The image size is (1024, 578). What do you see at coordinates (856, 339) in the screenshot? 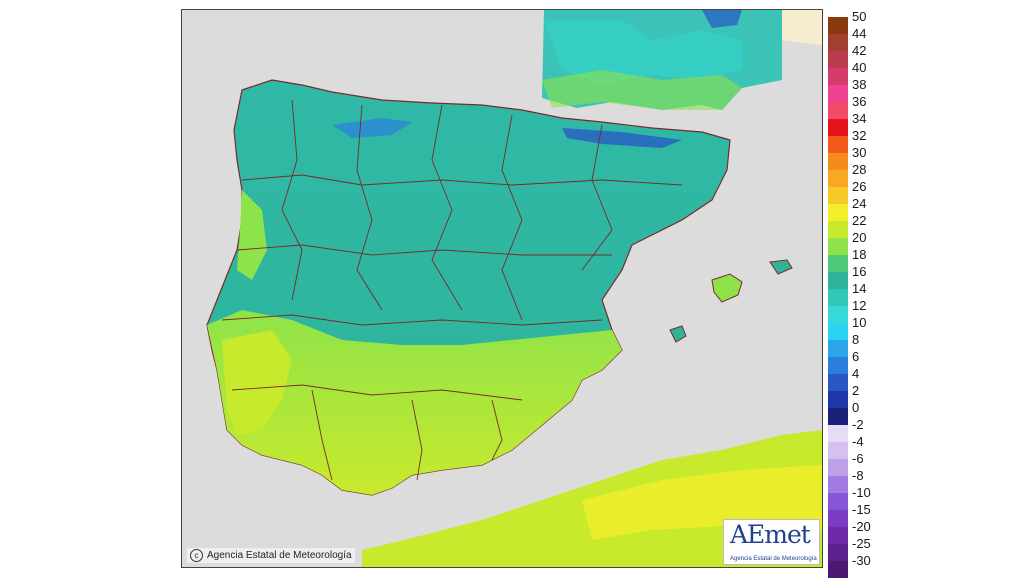
I see `legend-label: 8` at bounding box center [856, 339].